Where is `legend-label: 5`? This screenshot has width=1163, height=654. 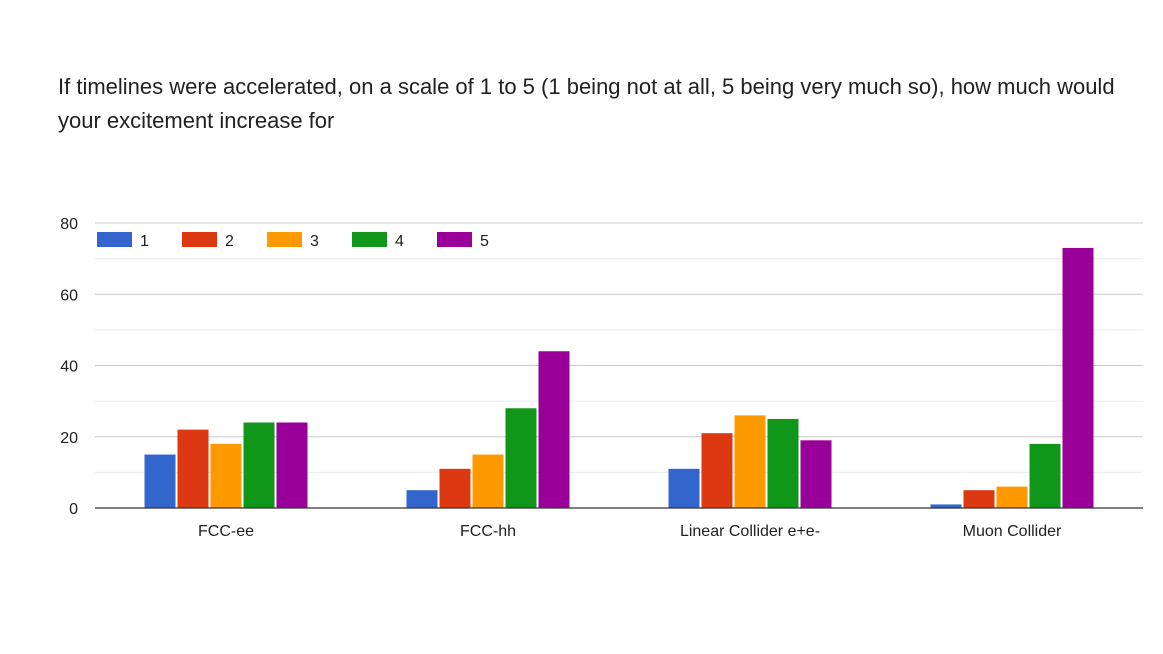
legend-label: 5 is located at coordinates (484, 241).